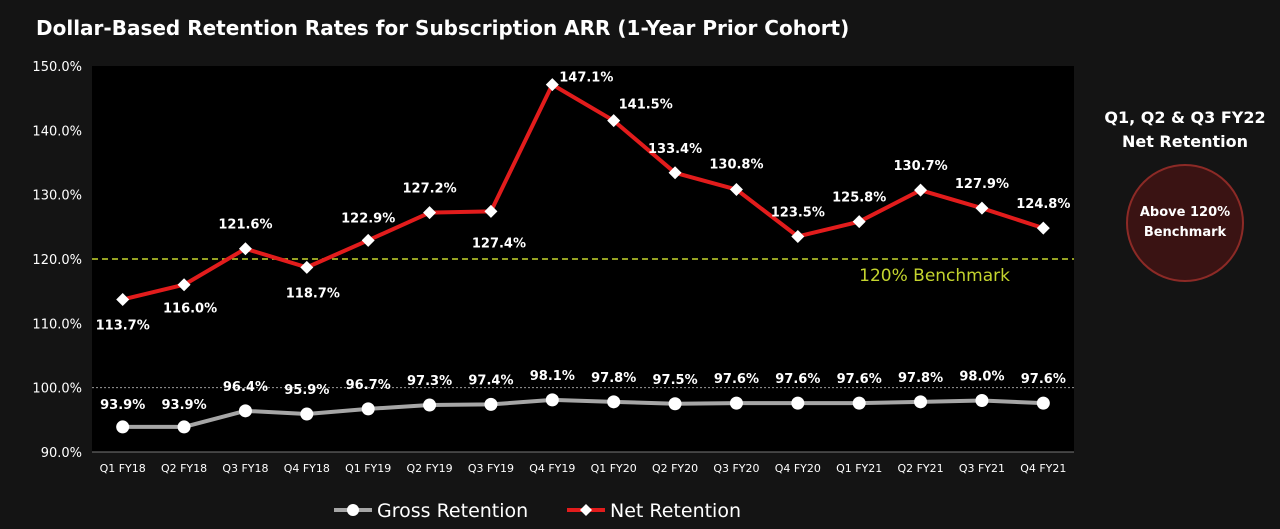 This screenshot has width=1280, height=529. What do you see at coordinates (859, 468) in the screenshot?
I see `x-tick-label: Q1 FY21` at bounding box center [859, 468].